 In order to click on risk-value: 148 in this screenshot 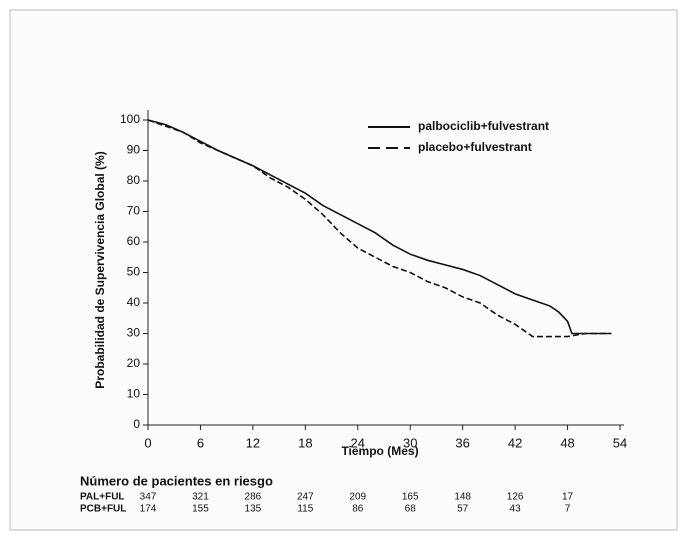, I will do `click(462, 497)`.